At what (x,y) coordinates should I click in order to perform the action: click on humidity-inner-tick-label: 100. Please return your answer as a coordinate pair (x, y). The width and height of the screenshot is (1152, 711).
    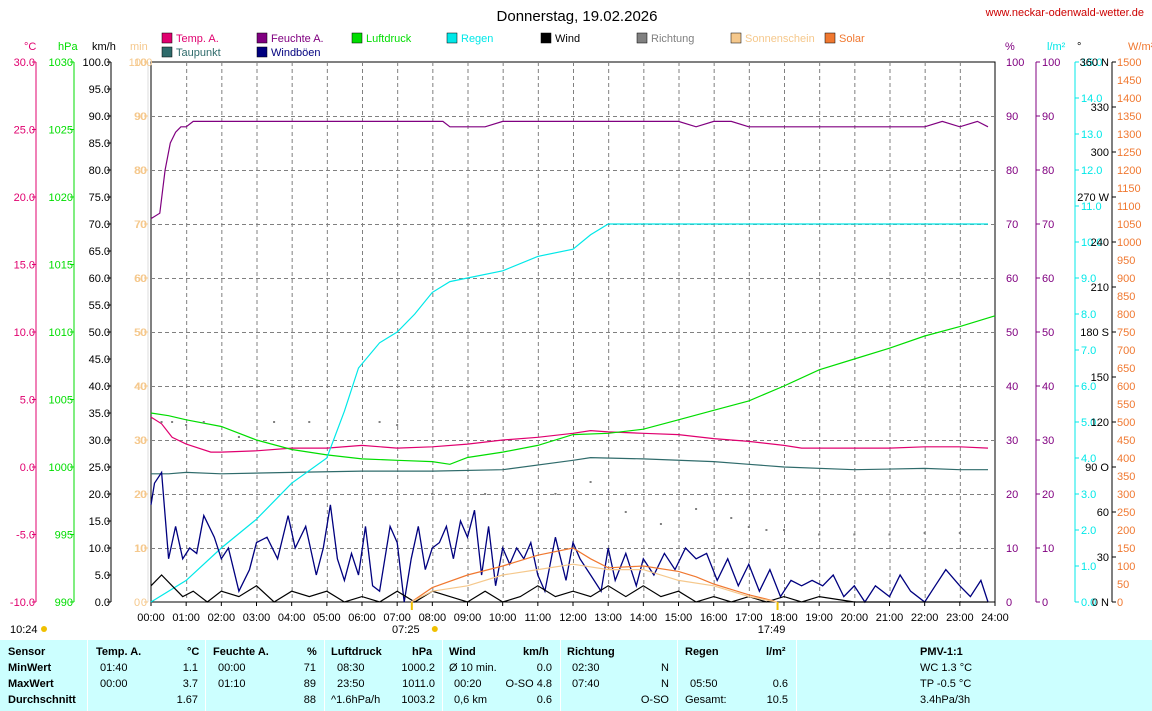
    Looking at the image, I should click on (1015, 63).